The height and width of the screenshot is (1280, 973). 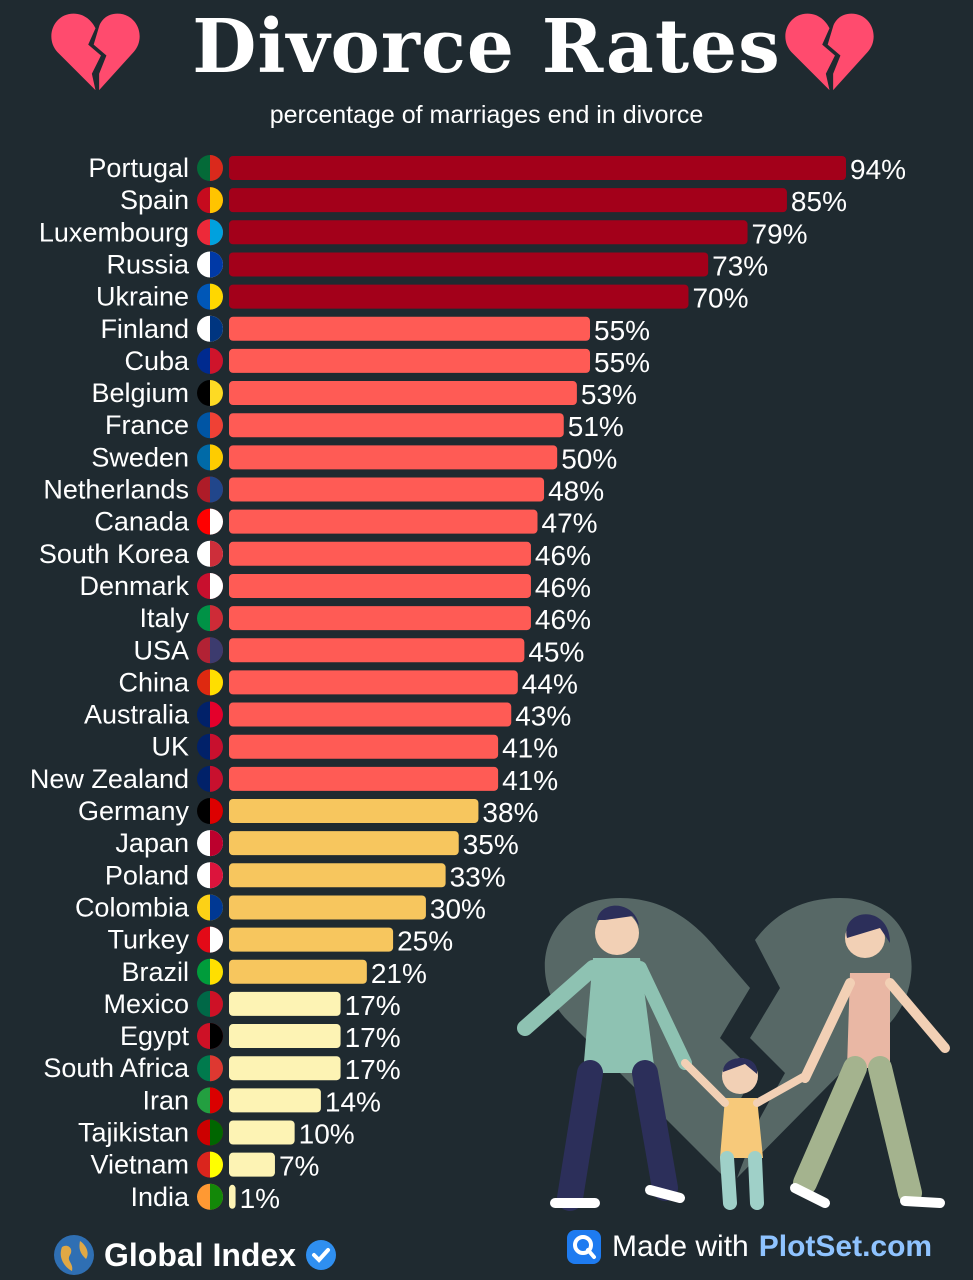 I want to click on country-label-turkey: Turkey, so click(x=148, y=940).